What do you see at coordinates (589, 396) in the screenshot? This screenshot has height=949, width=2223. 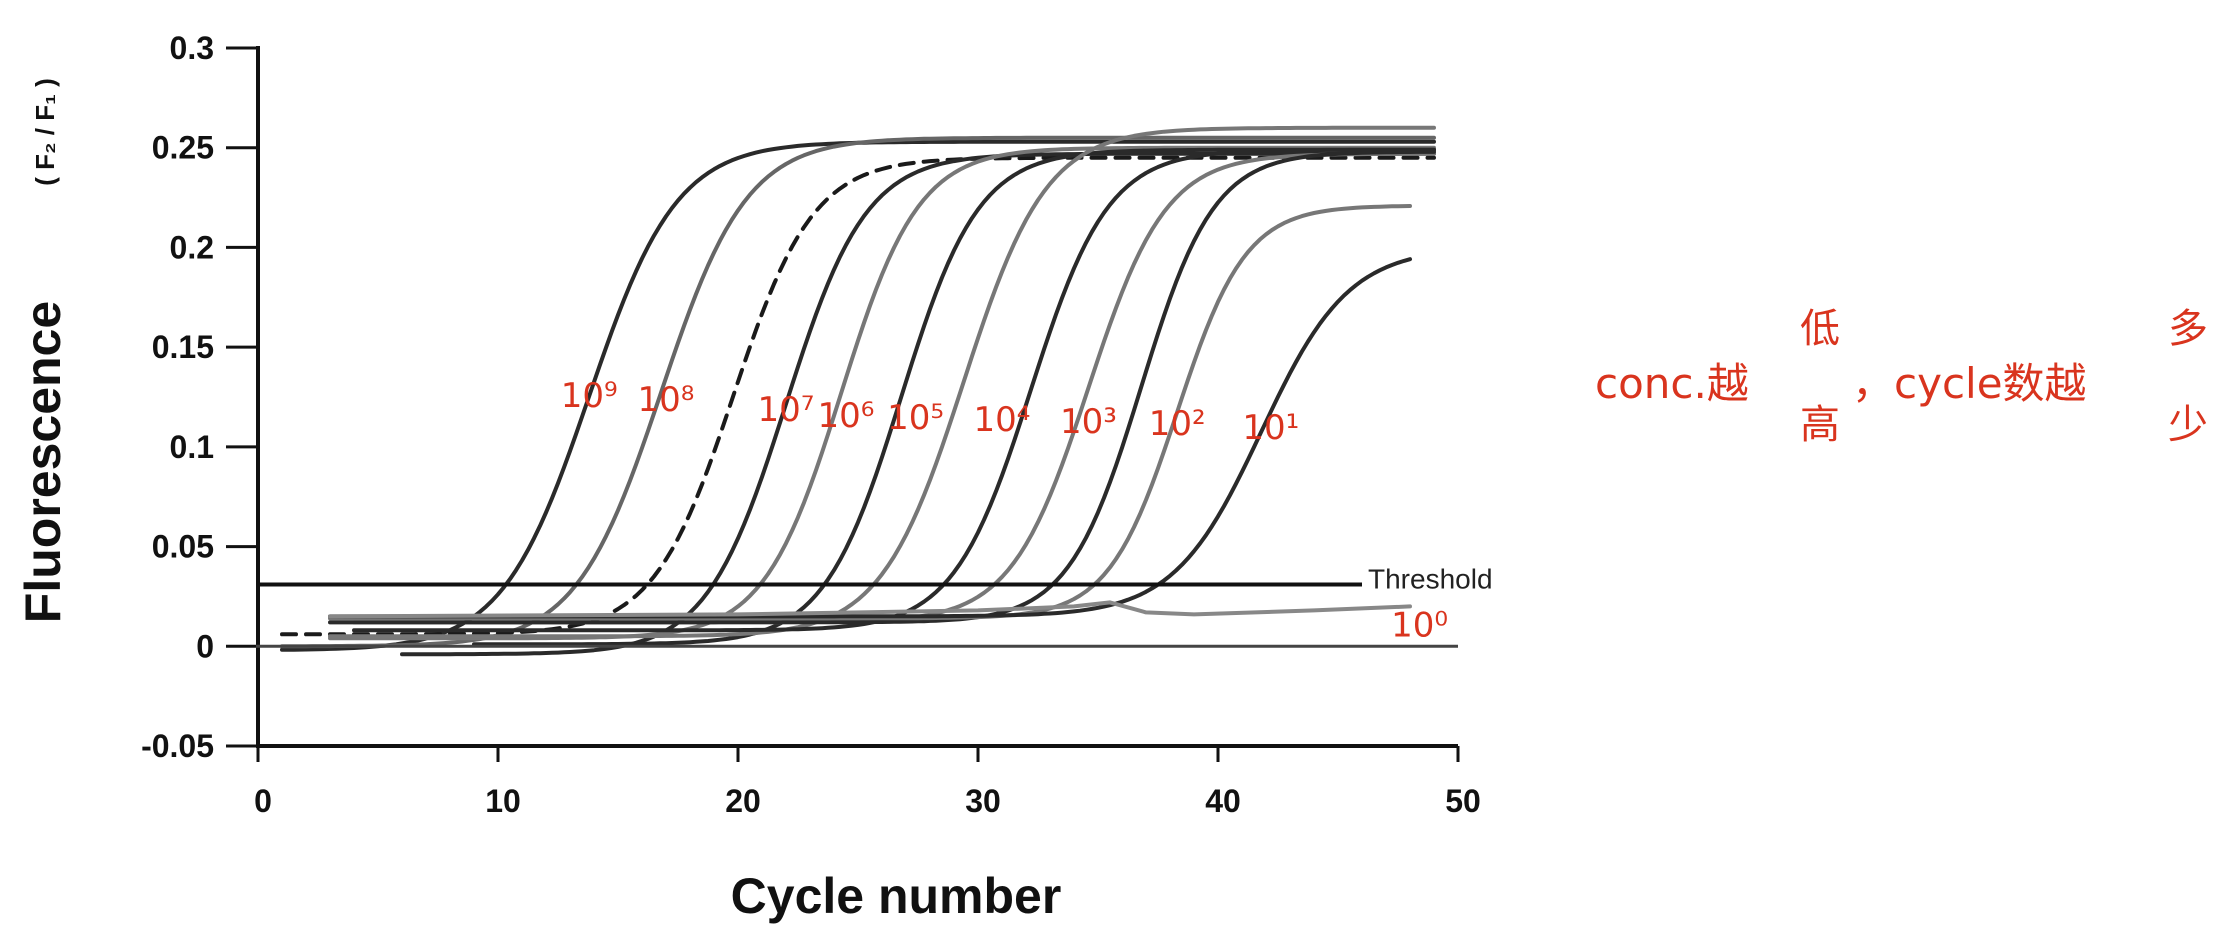 I see `concentration-label: 10⁹` at bounding box center [589, 396].